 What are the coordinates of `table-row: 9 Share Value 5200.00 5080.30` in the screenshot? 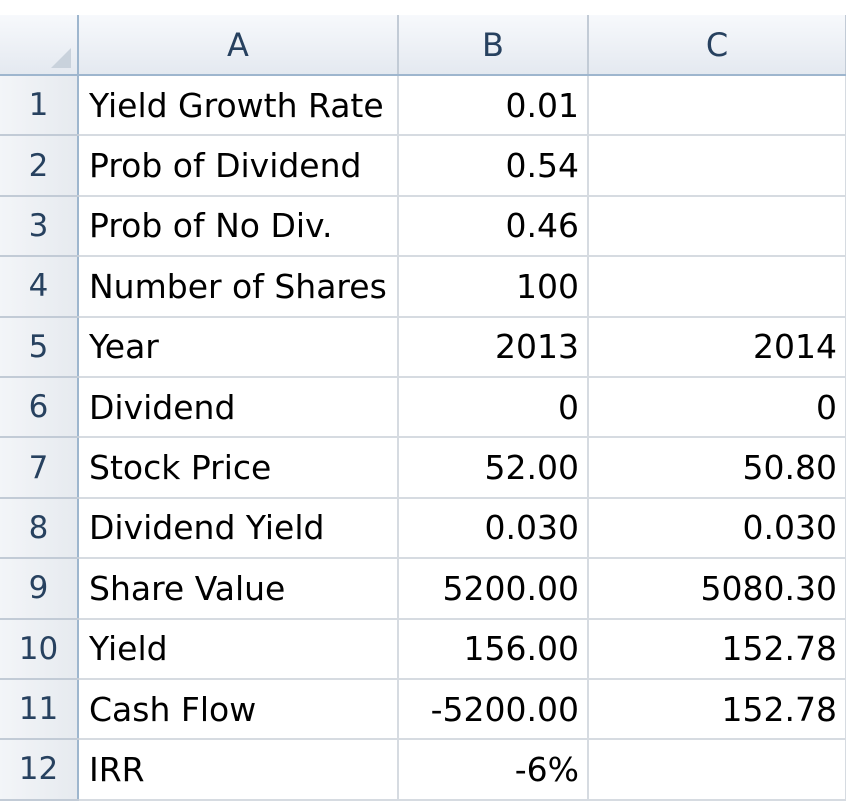 It's located at (423, 589).